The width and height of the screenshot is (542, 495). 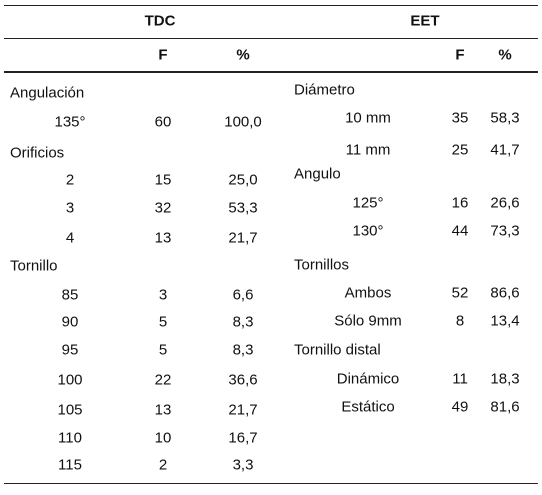 What do you see at coordinates (34, 266) in the screenshot?
I see `group-label: Tornillo` at bounding box center [34, 266].